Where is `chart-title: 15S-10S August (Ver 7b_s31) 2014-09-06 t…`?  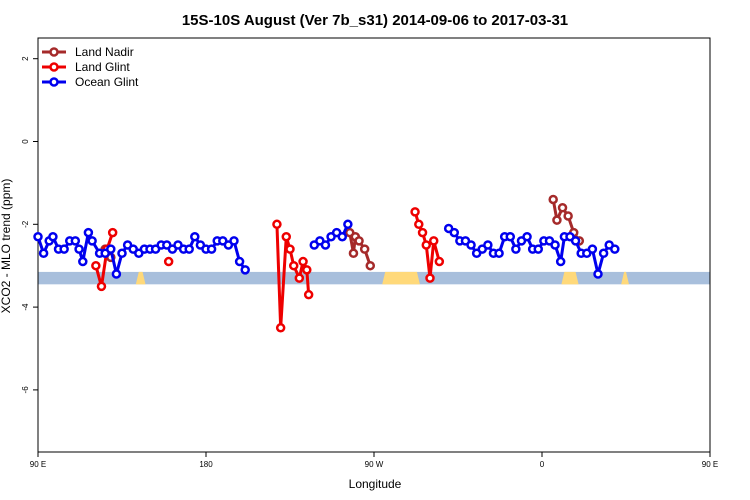 chart-title: 15S-10S August (Ver 7b_s31) 2014-09-06 t… is located at coordinates (375, 20).